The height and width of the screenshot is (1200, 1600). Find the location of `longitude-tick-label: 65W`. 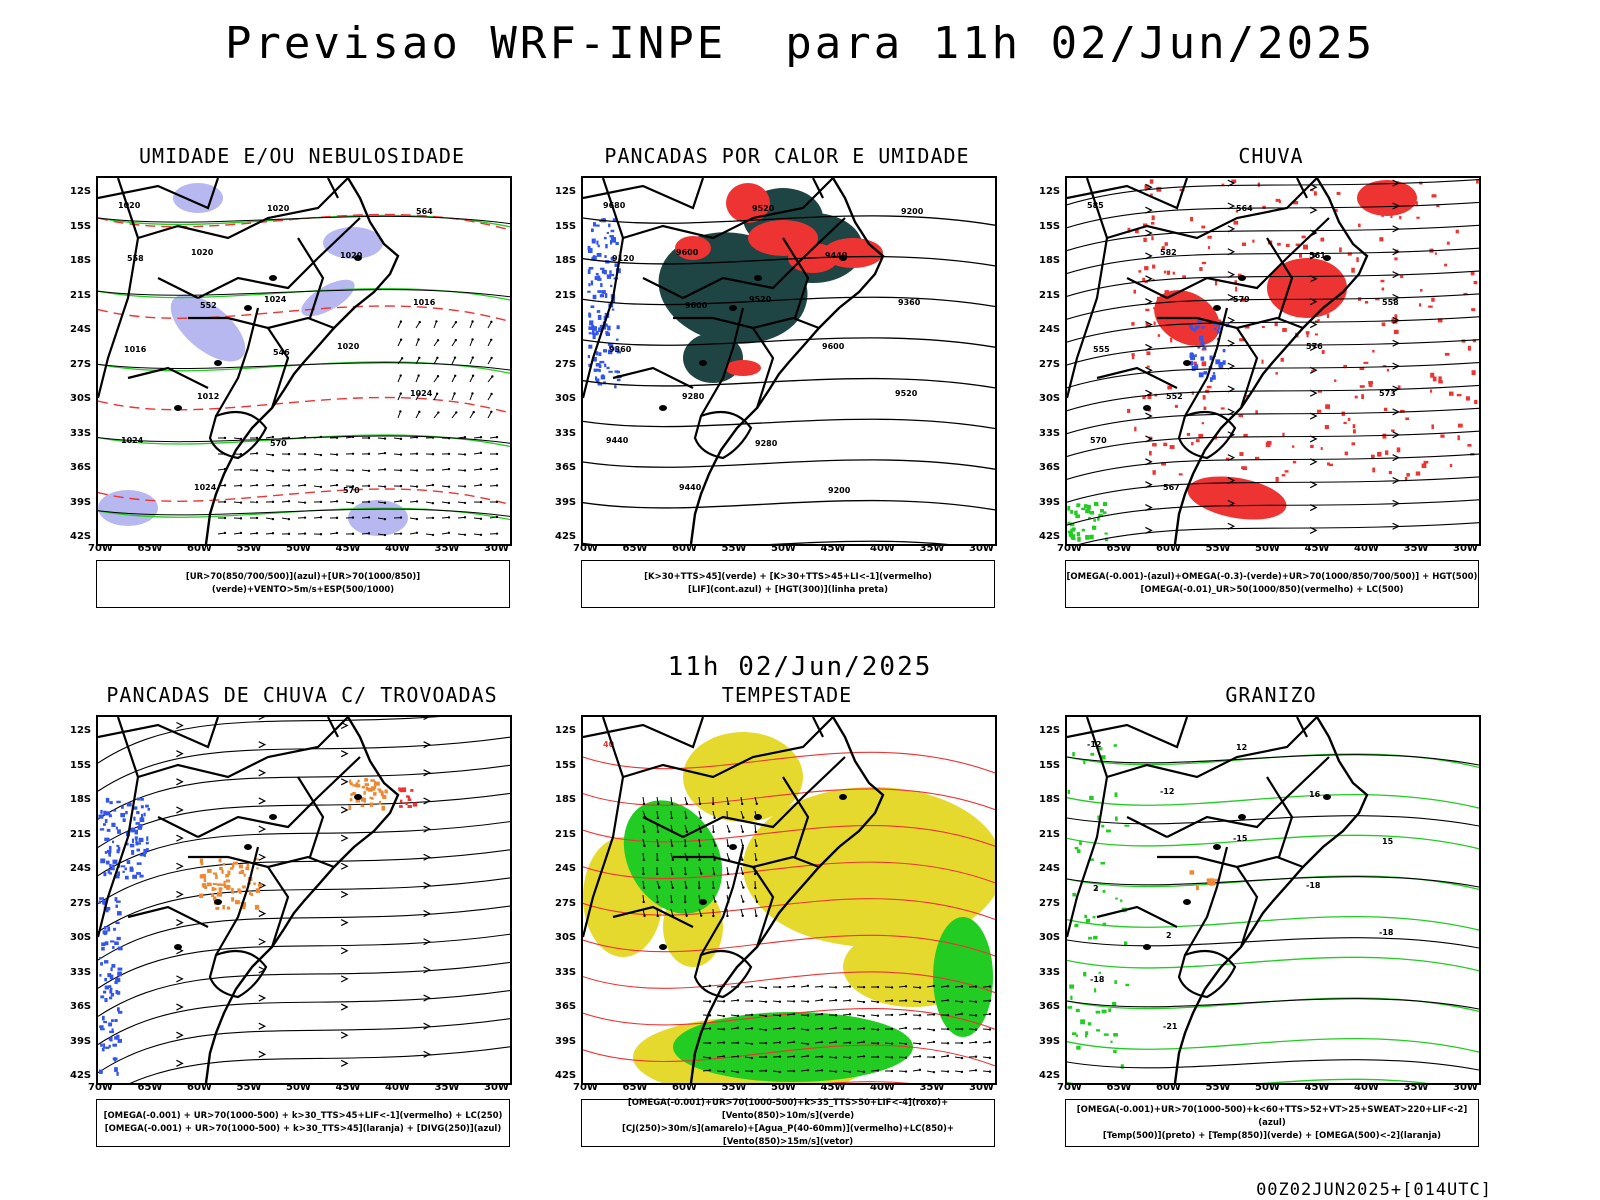

longitude-tick-label: 65W is located at coordinates (1119, 548).